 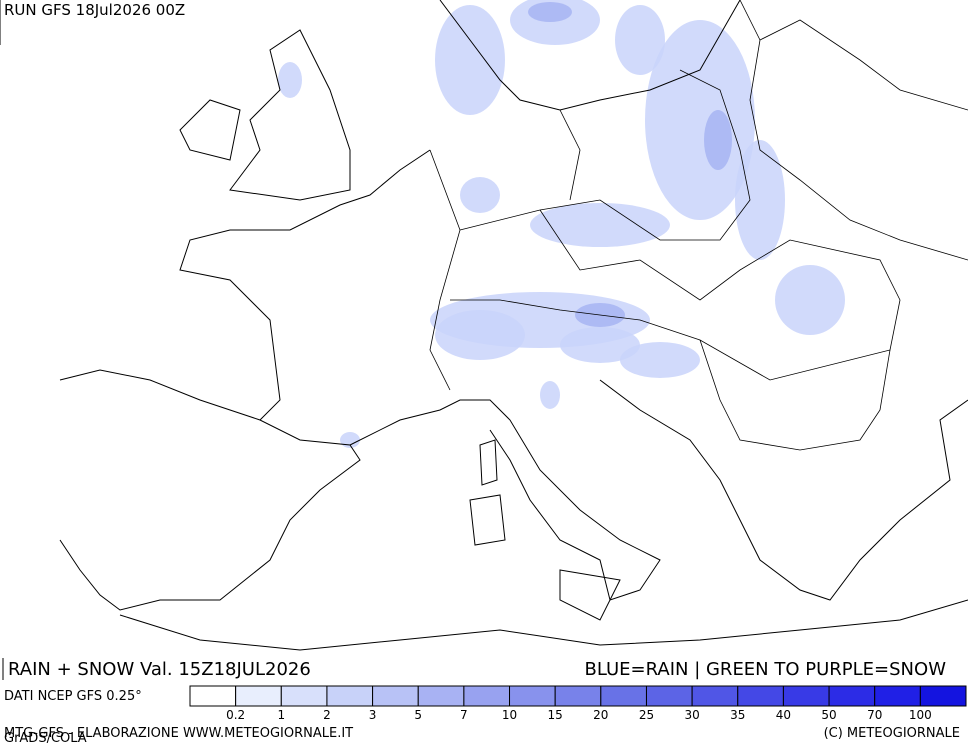 What do you see at coordinates (766, 669) in the screenshot?
I see `map-subtitle: BLUE=RAIN | GREEN TO PURPLE=SNOW` at bounding box center [766, 669].